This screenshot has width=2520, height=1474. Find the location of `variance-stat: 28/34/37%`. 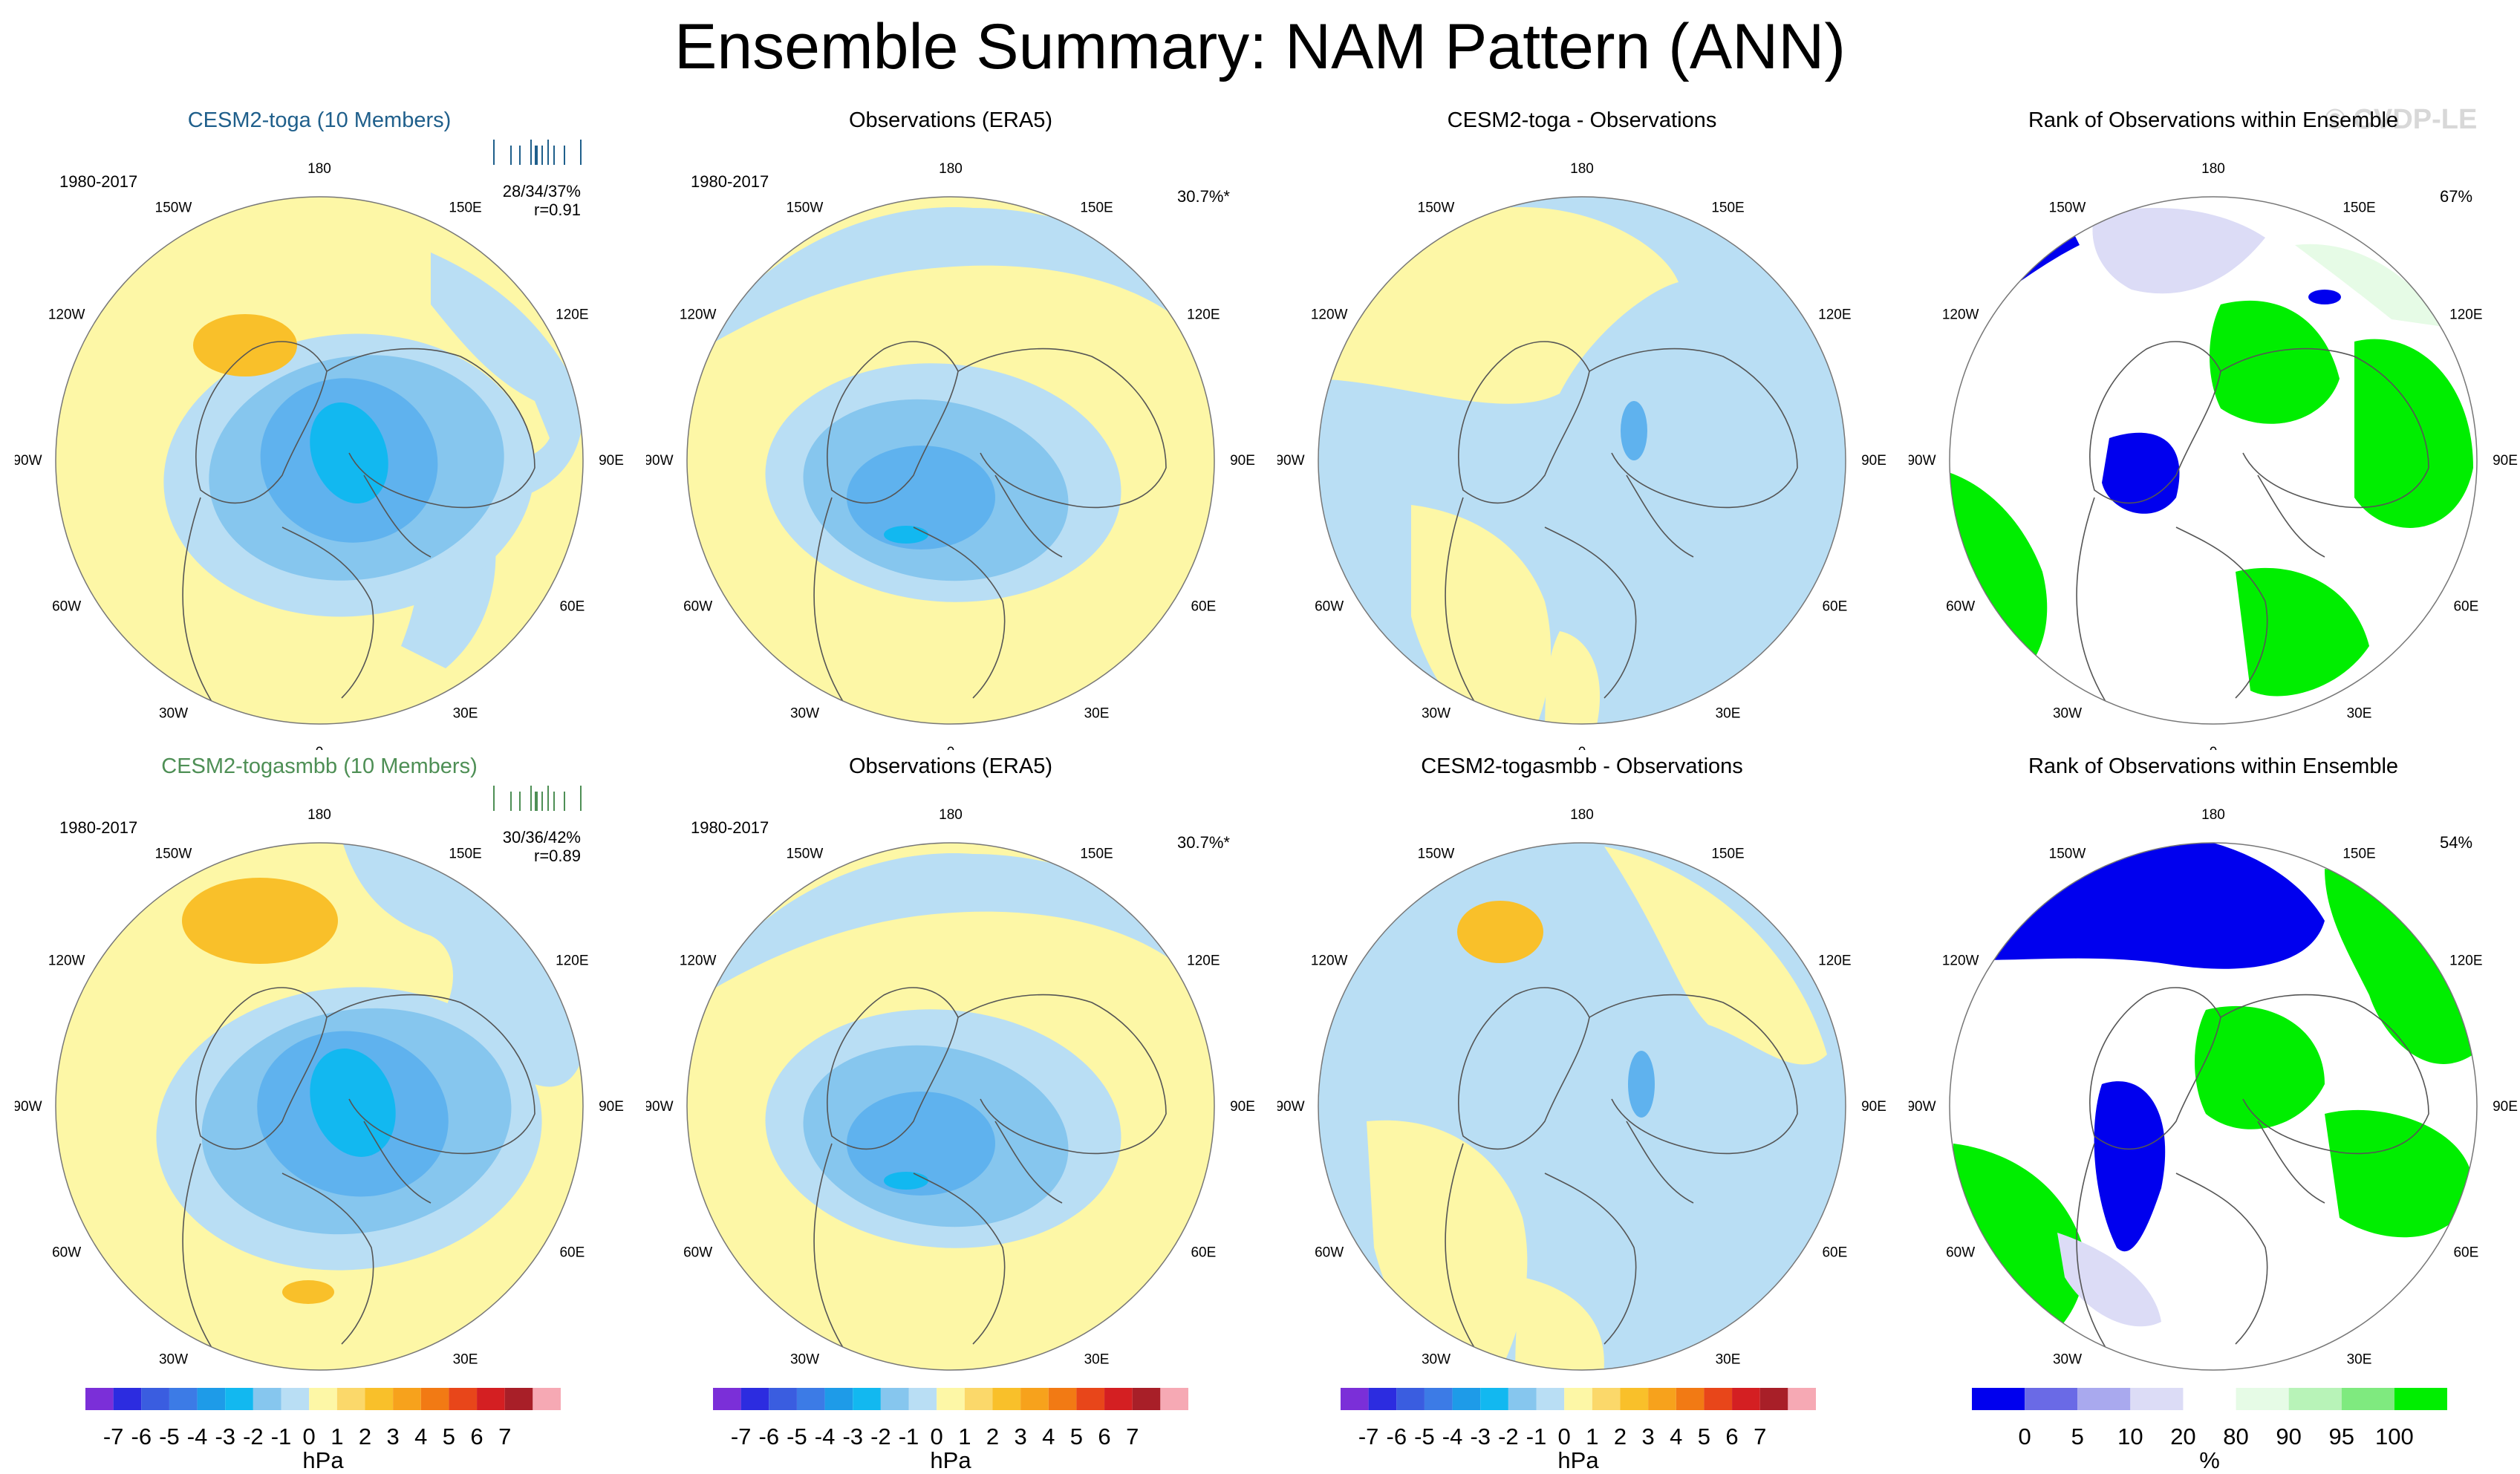

variance-stat: 28/34/37% is located at coordinates (541, 191).